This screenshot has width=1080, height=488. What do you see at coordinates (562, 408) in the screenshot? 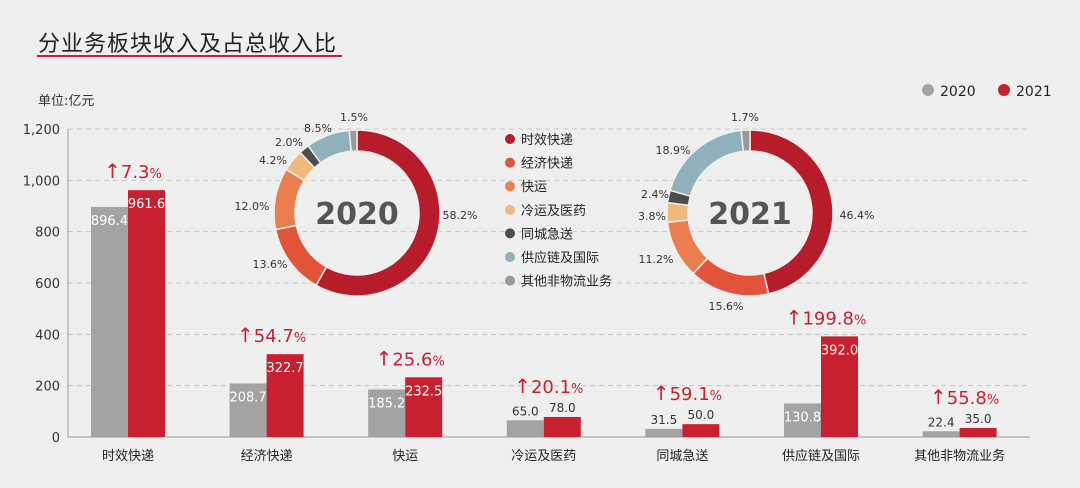
I see `bar-value-label: 78.0` at bounding box center [562, 408].